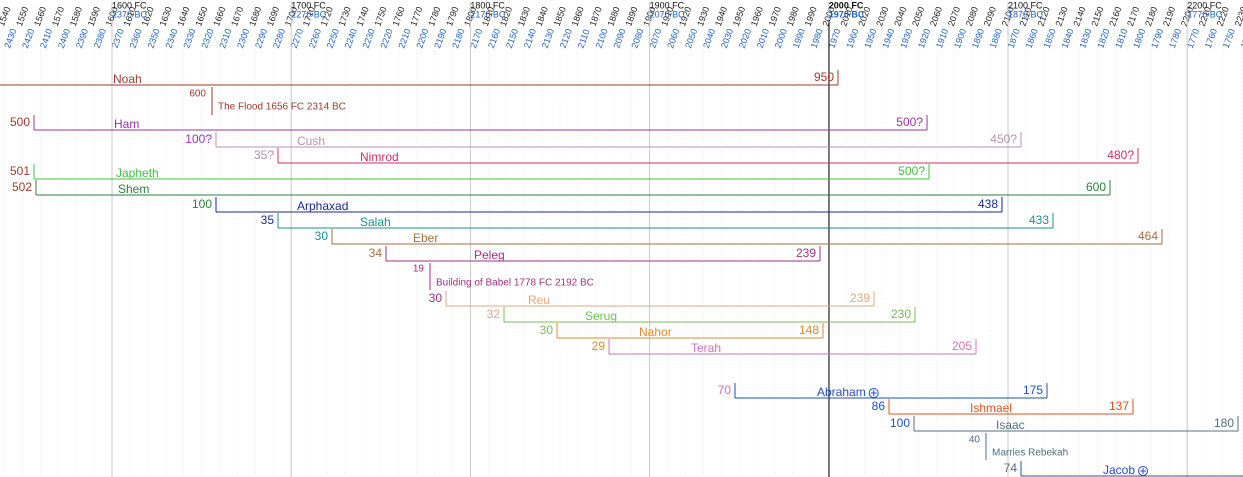 The height and width of the screenshot is (477, 1243). What do you see at coordinates (404, 38) in the screenshot?
I see `bc-minor-label: 2210` at bounding box center [404, 38].